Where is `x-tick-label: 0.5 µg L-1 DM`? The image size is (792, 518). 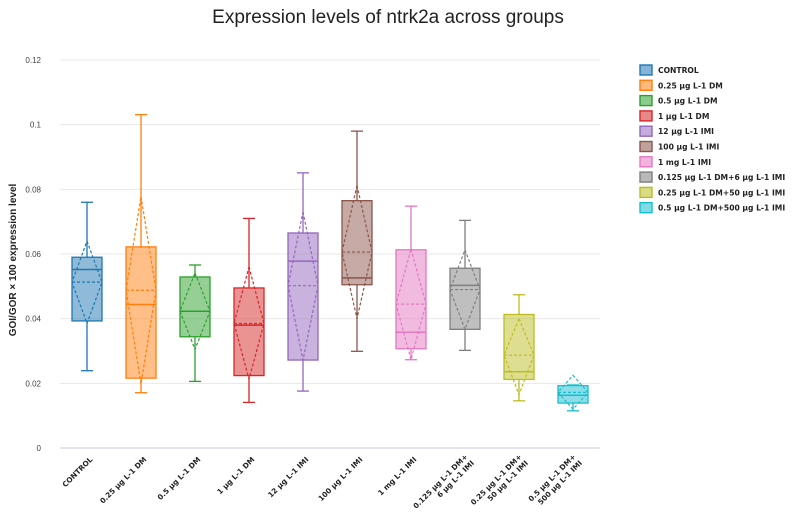
x-tick-label: 0.5 µg L-1 DM is located at coordinates (179, 478).